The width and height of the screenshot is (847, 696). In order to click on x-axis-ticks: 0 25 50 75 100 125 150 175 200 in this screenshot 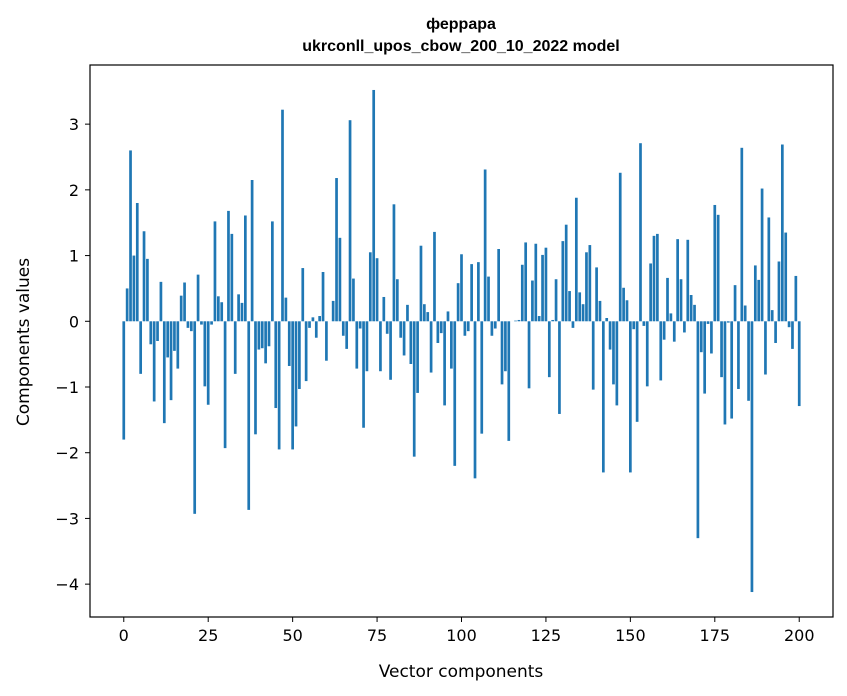, I will do `click(467, 631)`.